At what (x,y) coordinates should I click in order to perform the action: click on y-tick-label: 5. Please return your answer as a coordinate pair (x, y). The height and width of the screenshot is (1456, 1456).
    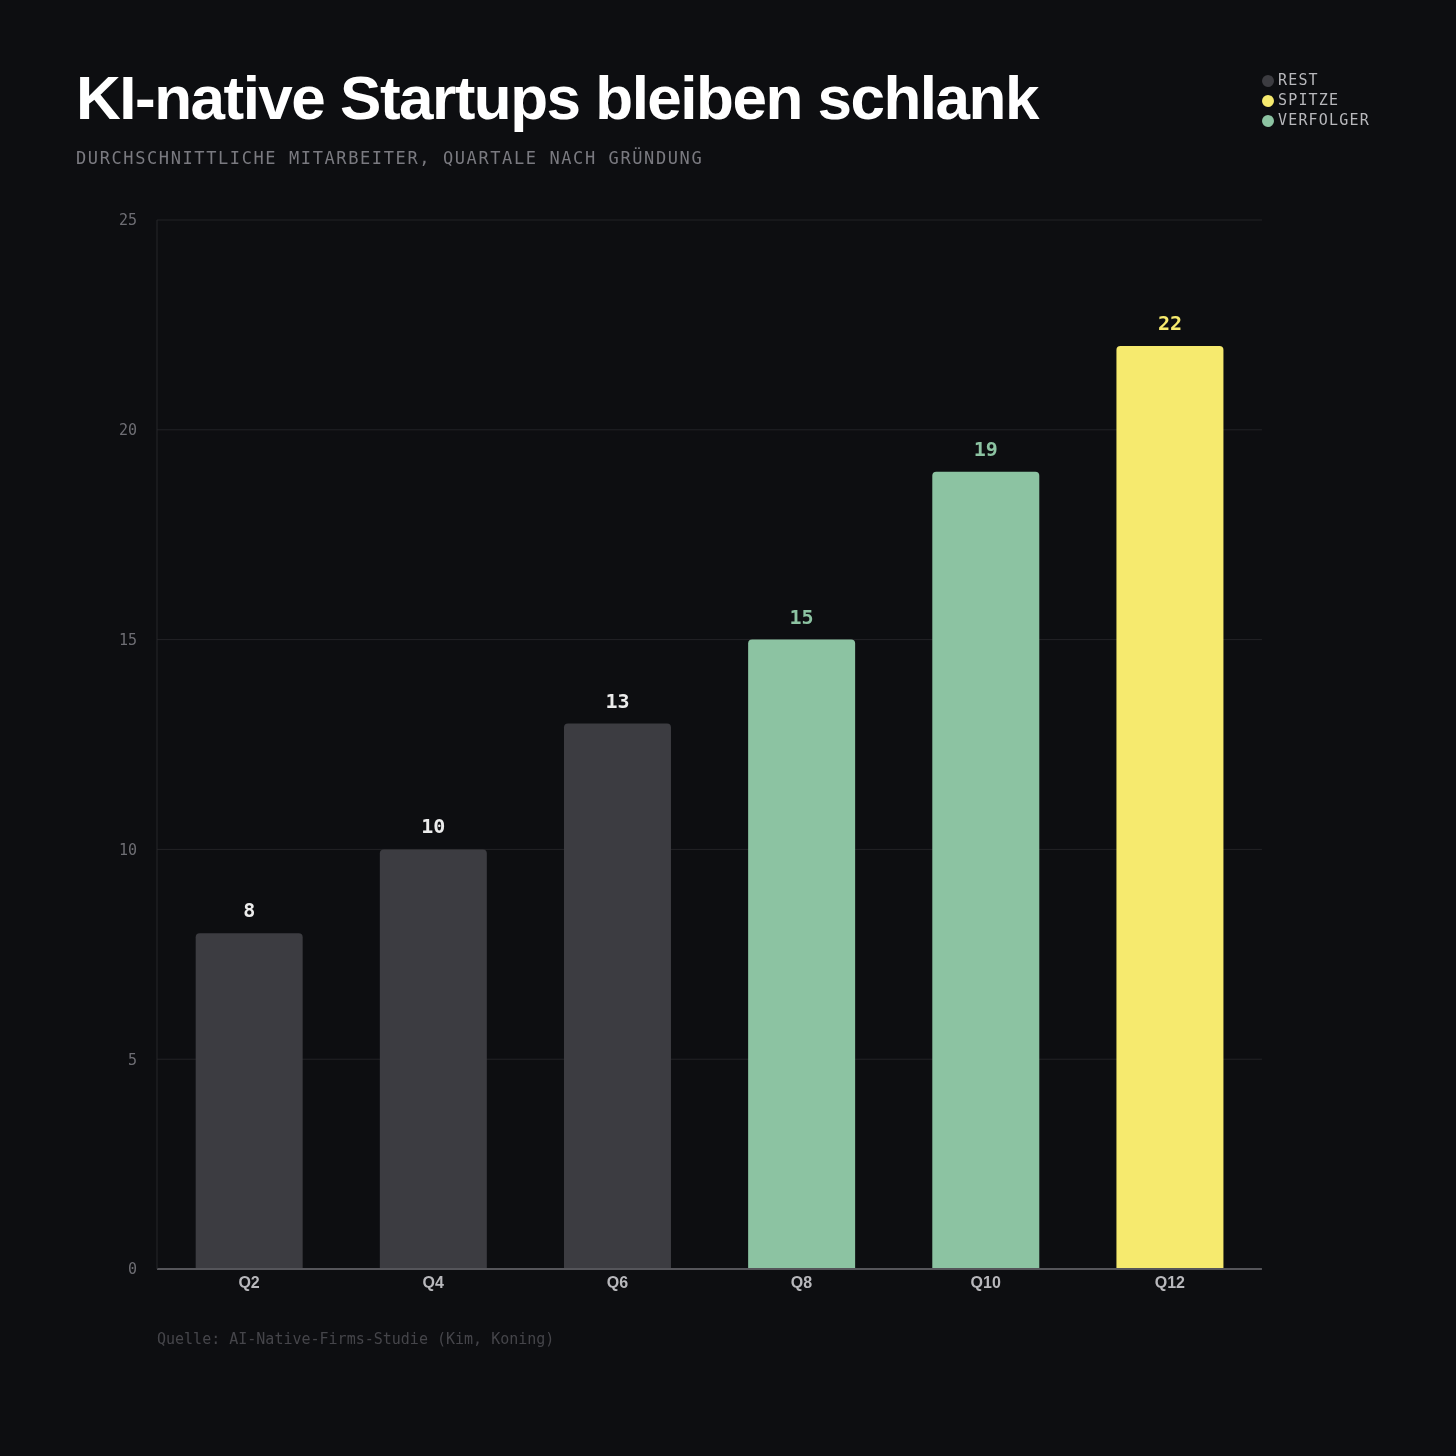
    Looking at the image, I should click on (132, 1059).